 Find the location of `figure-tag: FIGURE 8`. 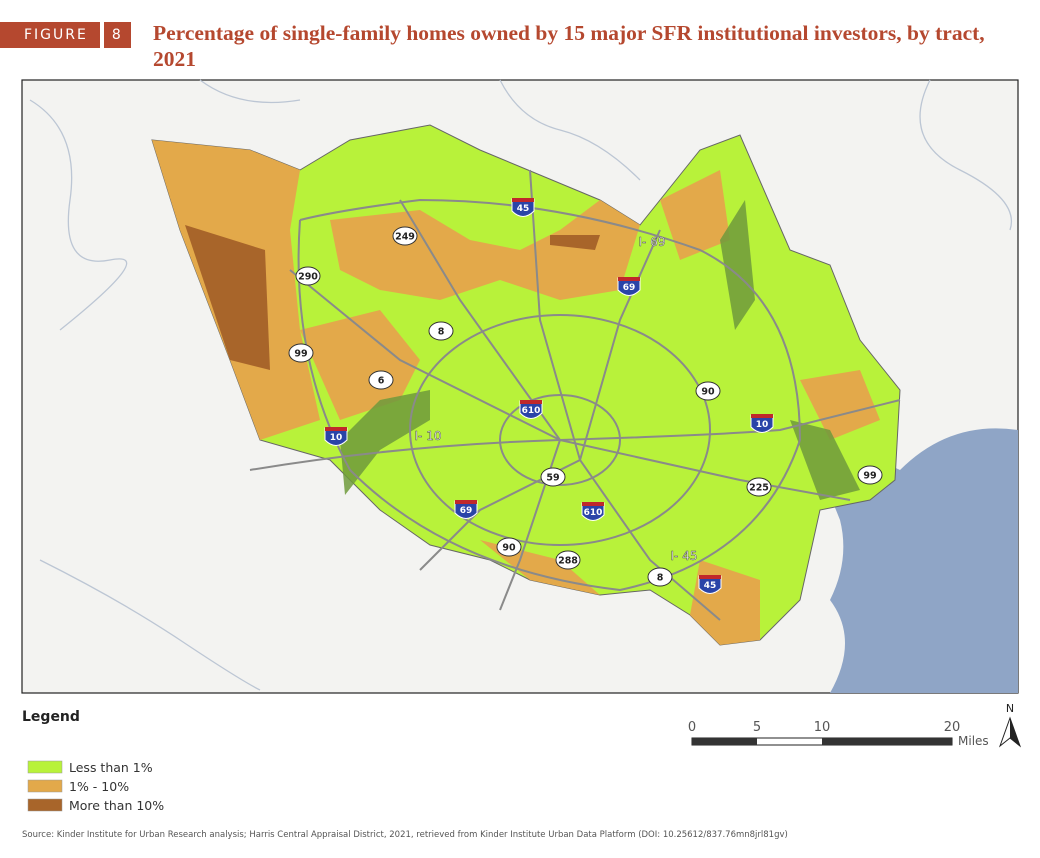

figure-tag: FIGURE 8 is located at coordinates (65, 35).